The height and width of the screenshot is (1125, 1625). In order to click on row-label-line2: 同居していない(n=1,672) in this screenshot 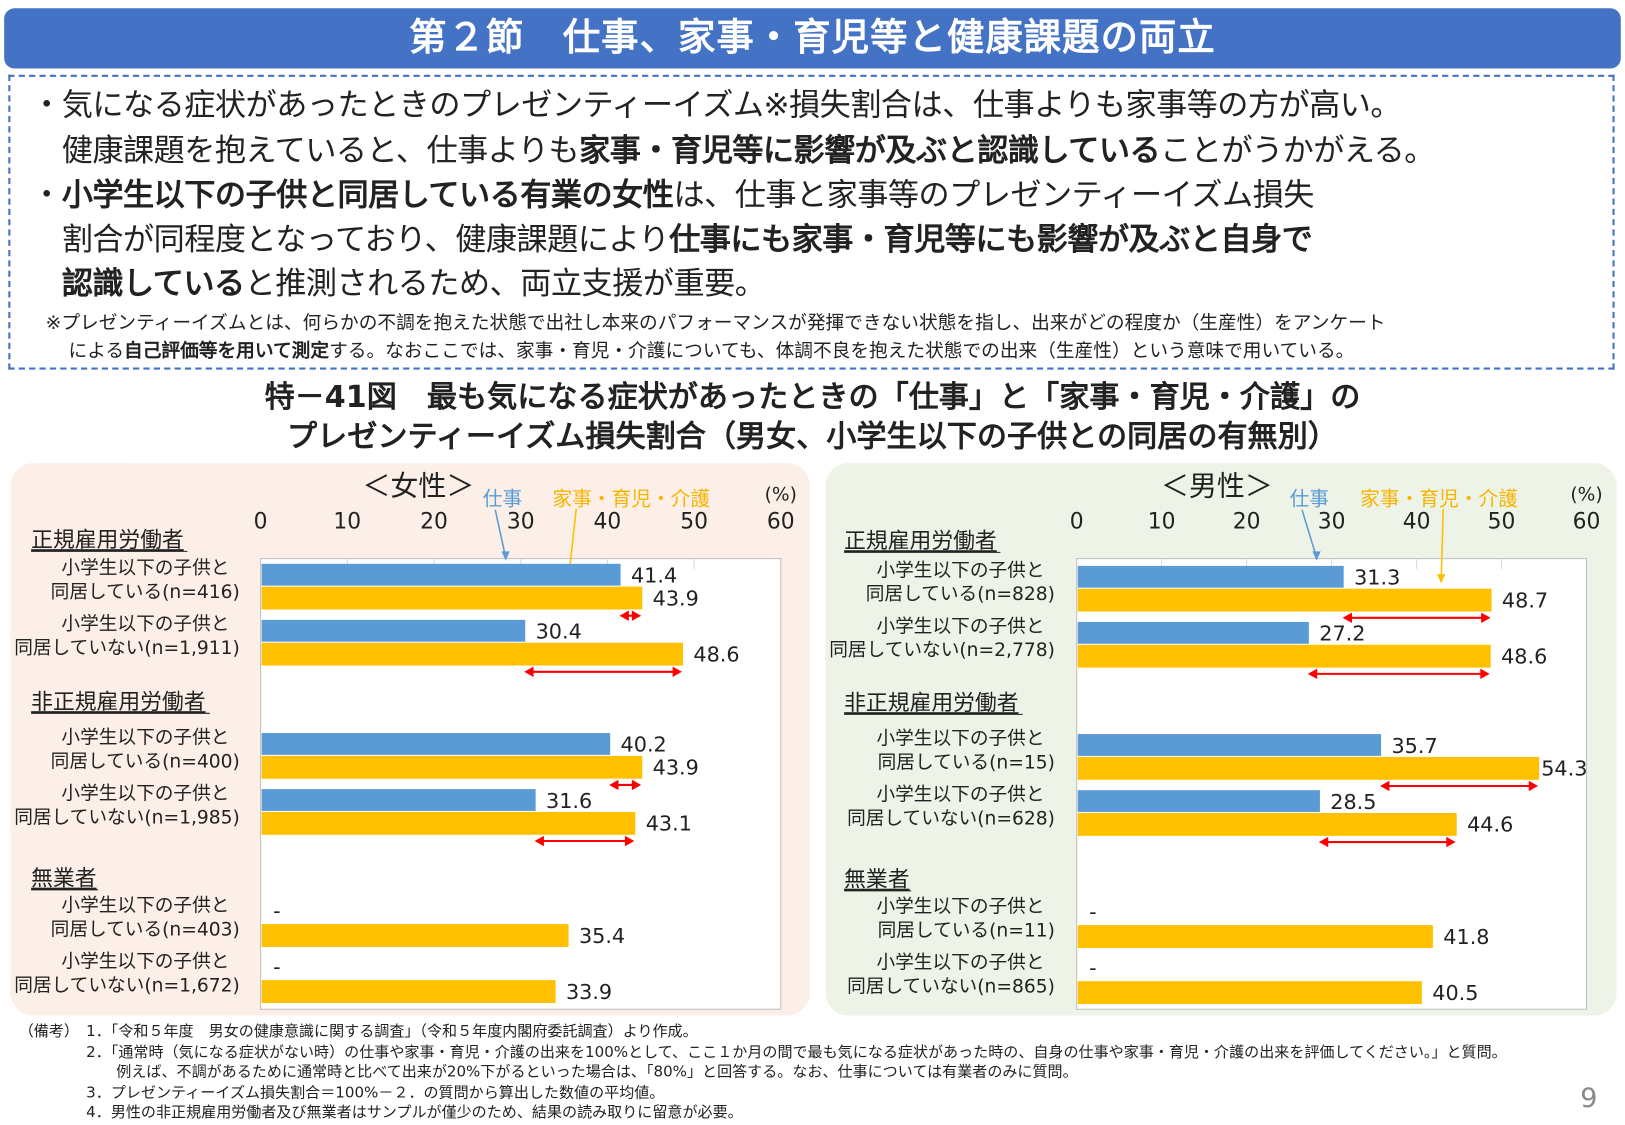, I will do `click(127, 986)`.